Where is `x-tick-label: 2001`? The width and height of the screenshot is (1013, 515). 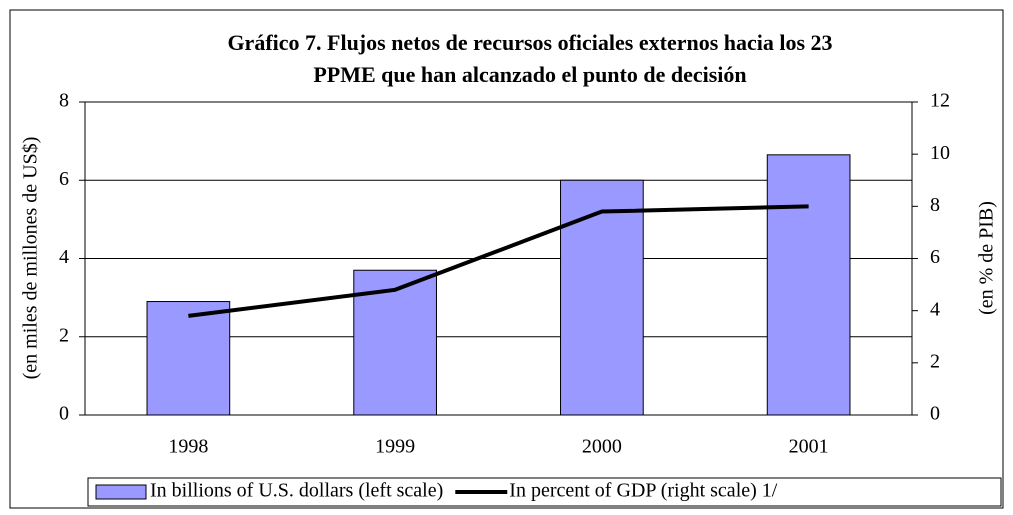
x-tick-label: 2001 is located at coordinates (809, 447).